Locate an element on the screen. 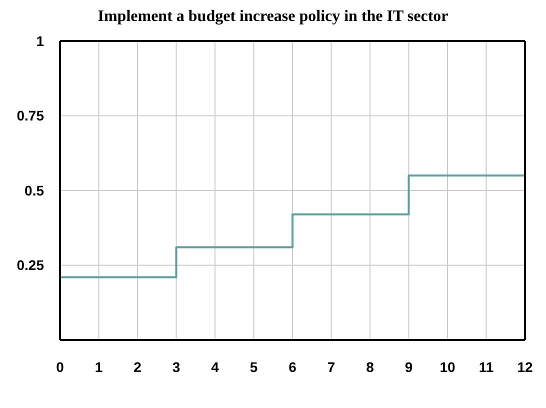  x-tick-label: 1 is located at coordinates (98, 366).